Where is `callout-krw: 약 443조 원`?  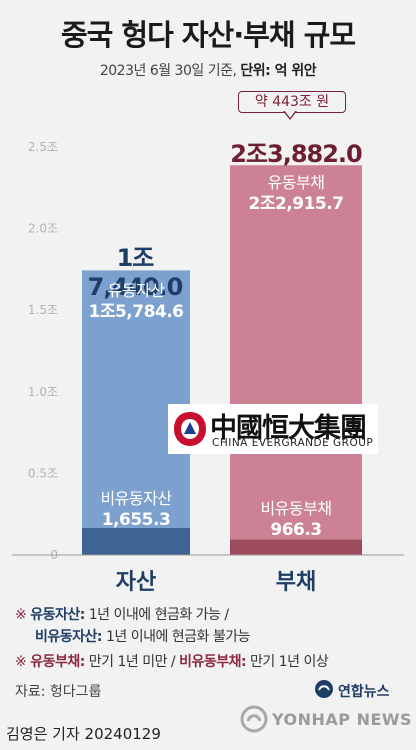
callout-krw: 약 443조 원 is located at coordinates (292, 102).